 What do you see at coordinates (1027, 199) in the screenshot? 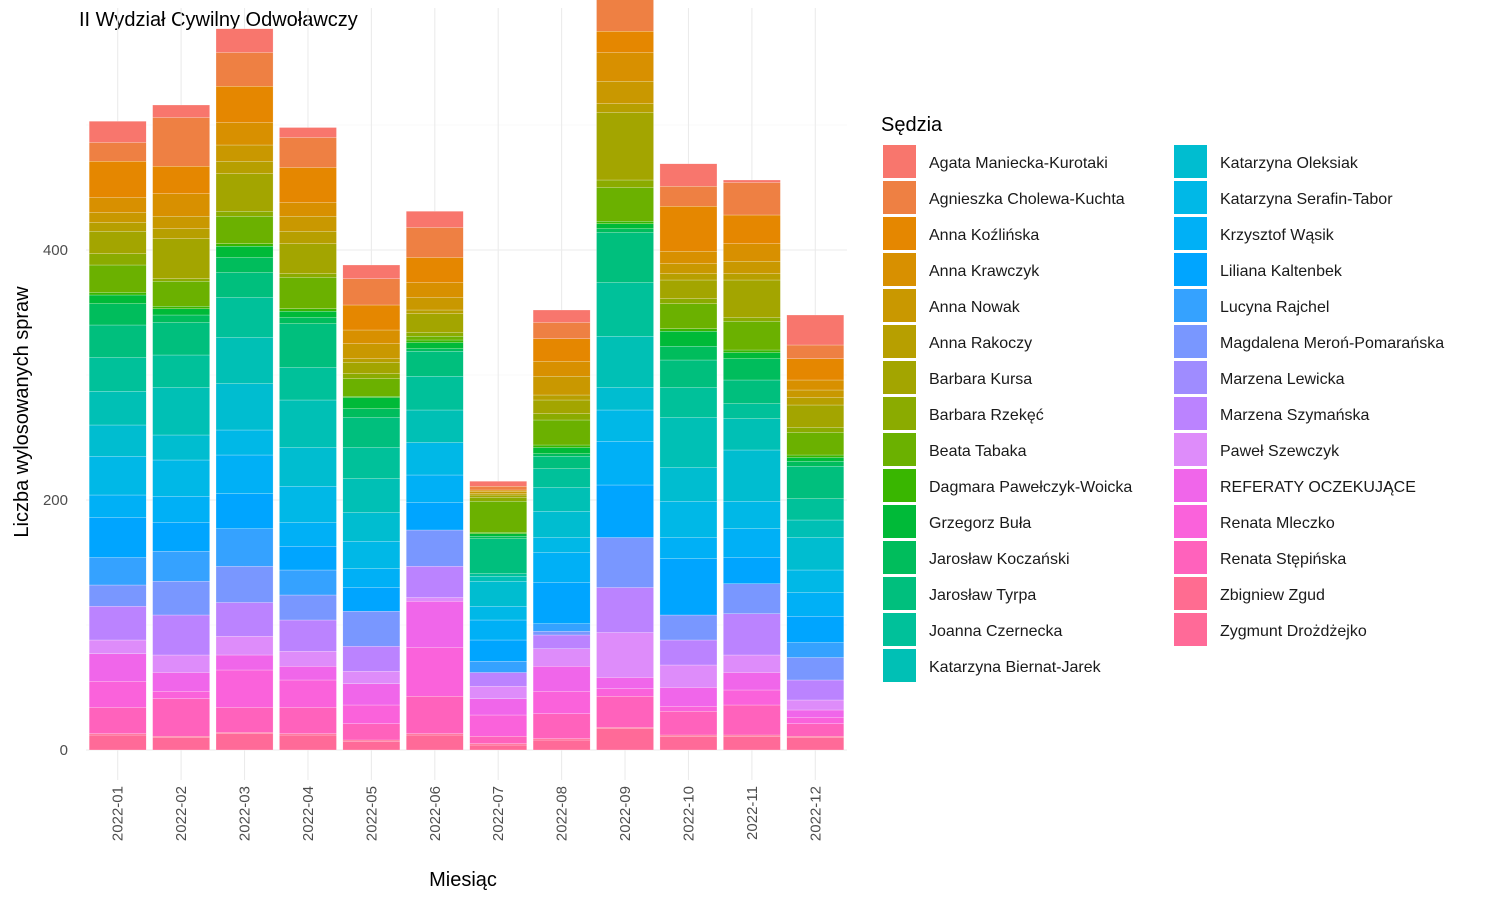
I see `legend-label: Agnieszka Cholewa-Kuchta` at bounding box center [1027, 199].